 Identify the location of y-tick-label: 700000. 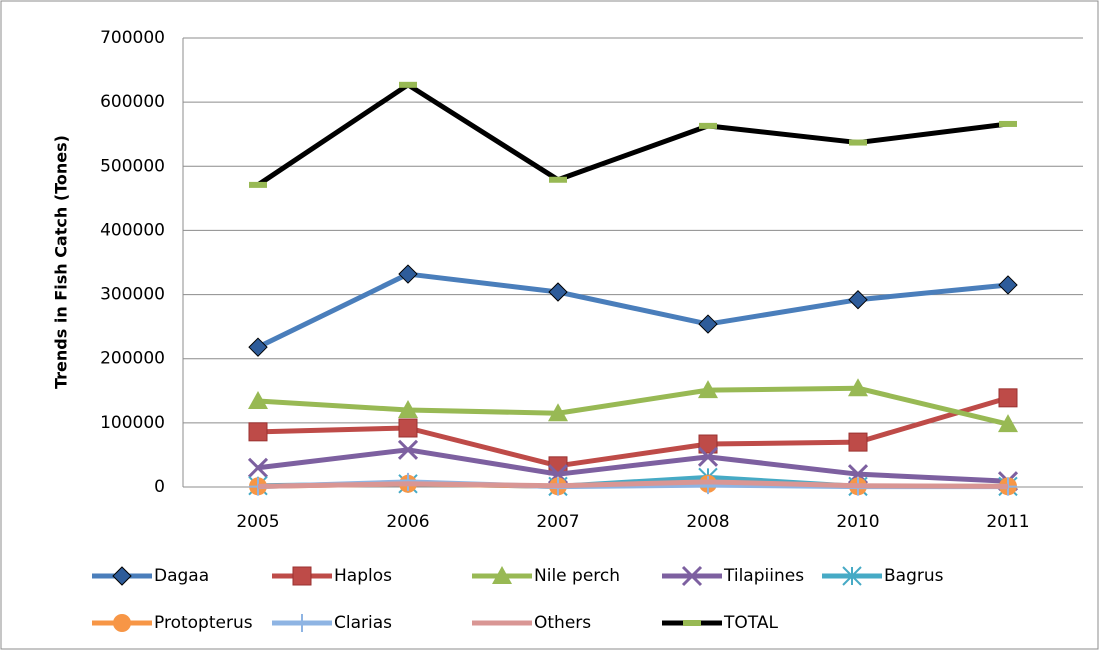
(132, 38).